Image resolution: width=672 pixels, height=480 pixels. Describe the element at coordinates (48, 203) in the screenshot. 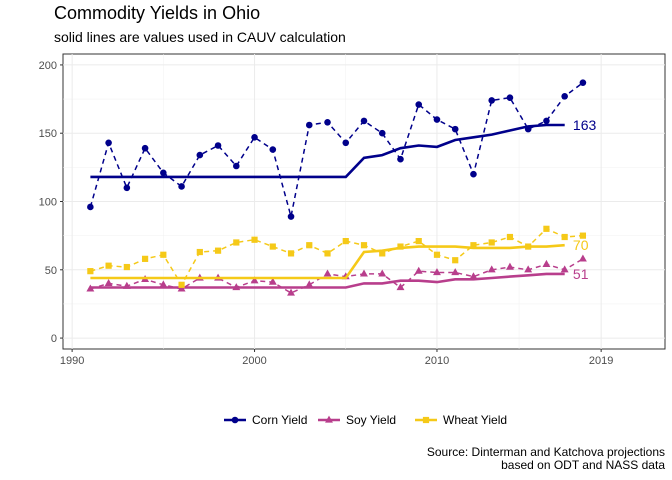

I see `y-tick-label: 100` at that location.